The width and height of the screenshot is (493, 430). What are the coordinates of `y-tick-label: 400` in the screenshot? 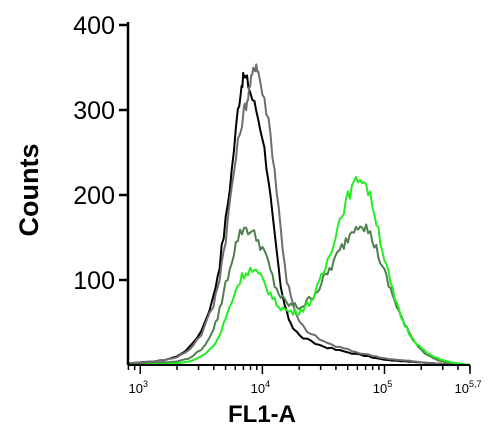 It's located at (94, 26).